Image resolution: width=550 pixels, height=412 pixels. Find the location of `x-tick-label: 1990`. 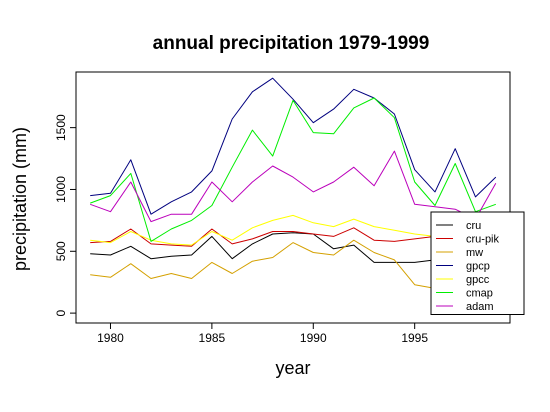

x-tick-label: 1990 is located at coordinates (313, 338).